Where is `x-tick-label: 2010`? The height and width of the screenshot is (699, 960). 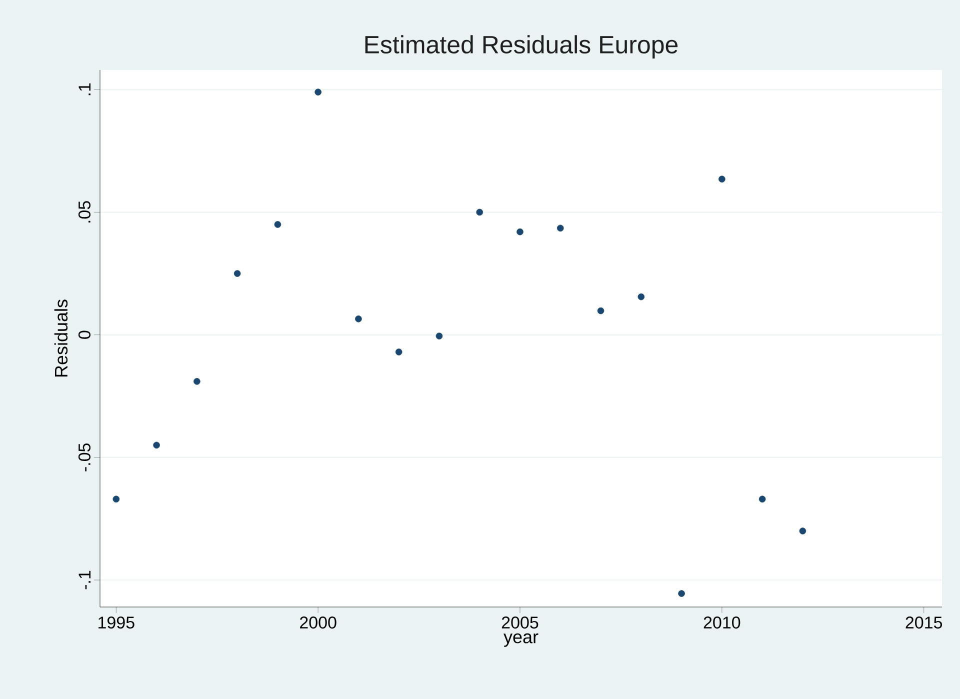 x-tick-label: 2010 is located at coordinates (722, 622).